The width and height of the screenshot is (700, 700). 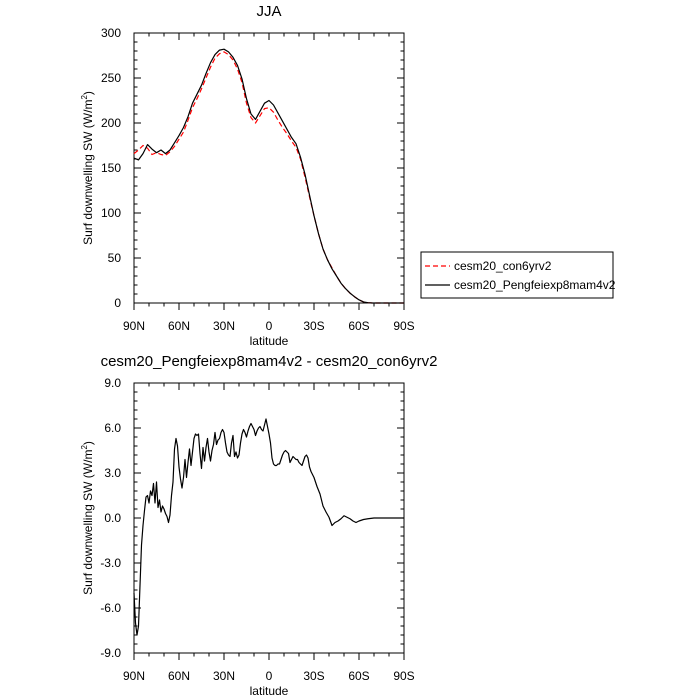 I want to click on y-tick-label: 200, so click(x=111, y=123).